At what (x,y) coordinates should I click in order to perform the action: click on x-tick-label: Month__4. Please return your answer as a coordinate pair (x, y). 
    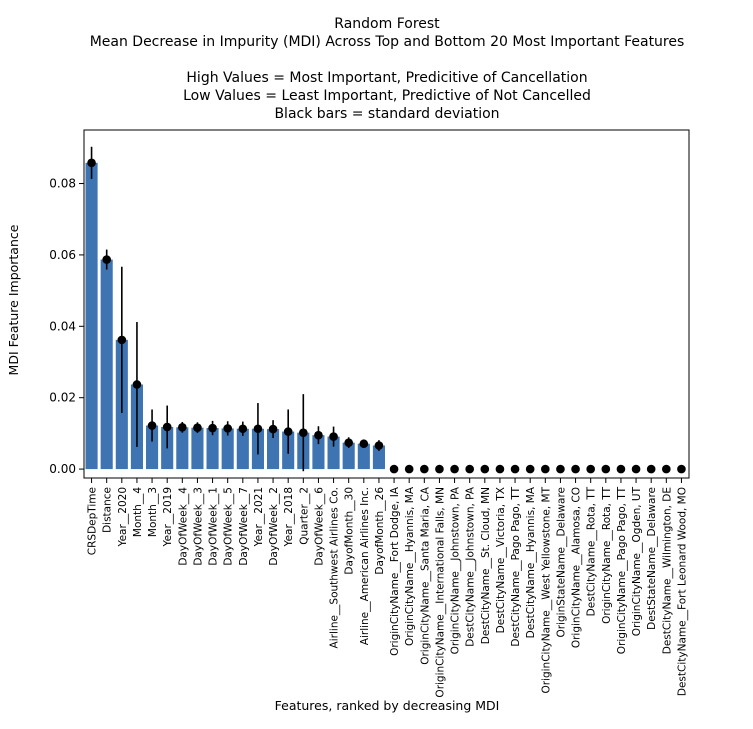
    Looking at the image, I should click on (138, 512).